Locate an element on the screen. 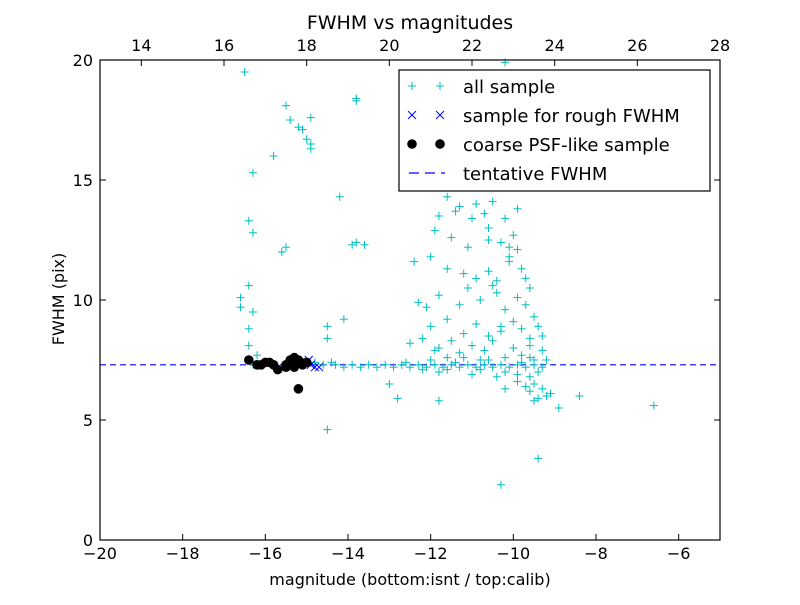  x-axis-label: magnitude (bottom:isnt / top:calib) is located at coordinates (409, 579).